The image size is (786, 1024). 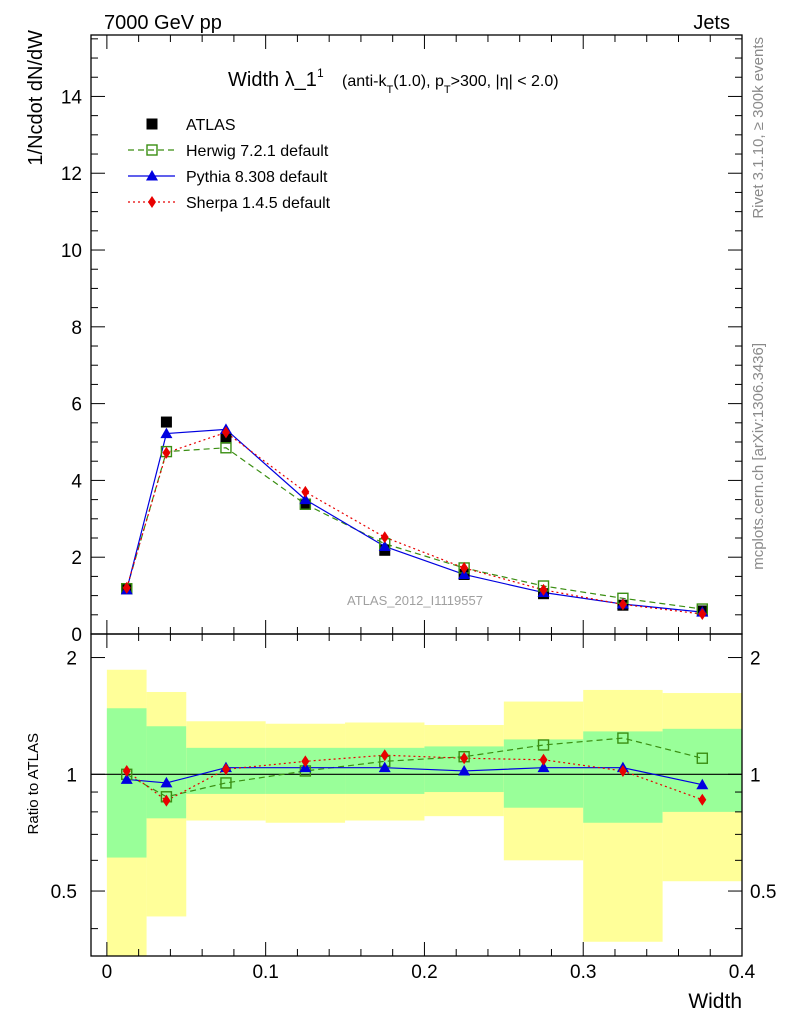 What do you see at coordinates (76, 405) in the screenshot?
I see `y-tick-label: 6` at bounding box center [76, 405].